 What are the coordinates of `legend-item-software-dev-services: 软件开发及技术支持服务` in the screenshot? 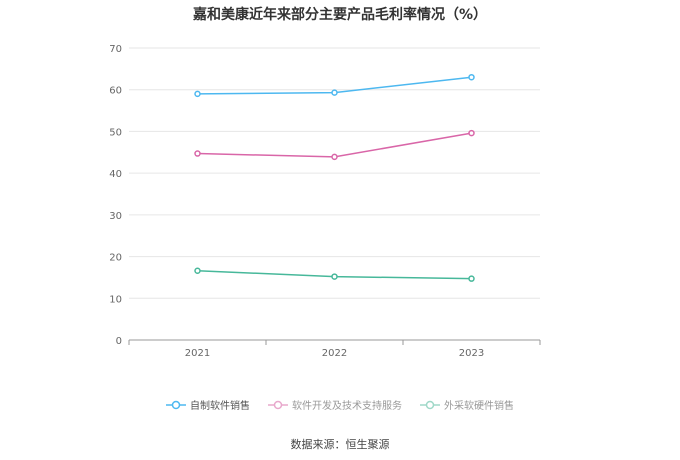 It's located at (335, 404).